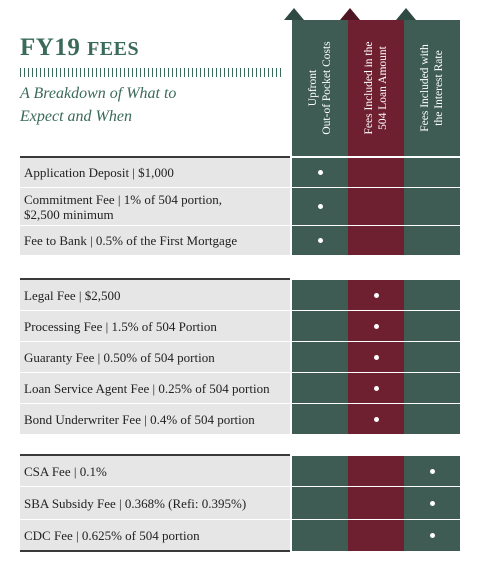 Image resolution: width=494 pixels, height=569 pixels. What do you see at coordinates (131, 240) in the screenshot?
I see `fee-label-line-1: Fee to Bank | 0.5% of the First Mortgage` at bounding box center [131, 240].